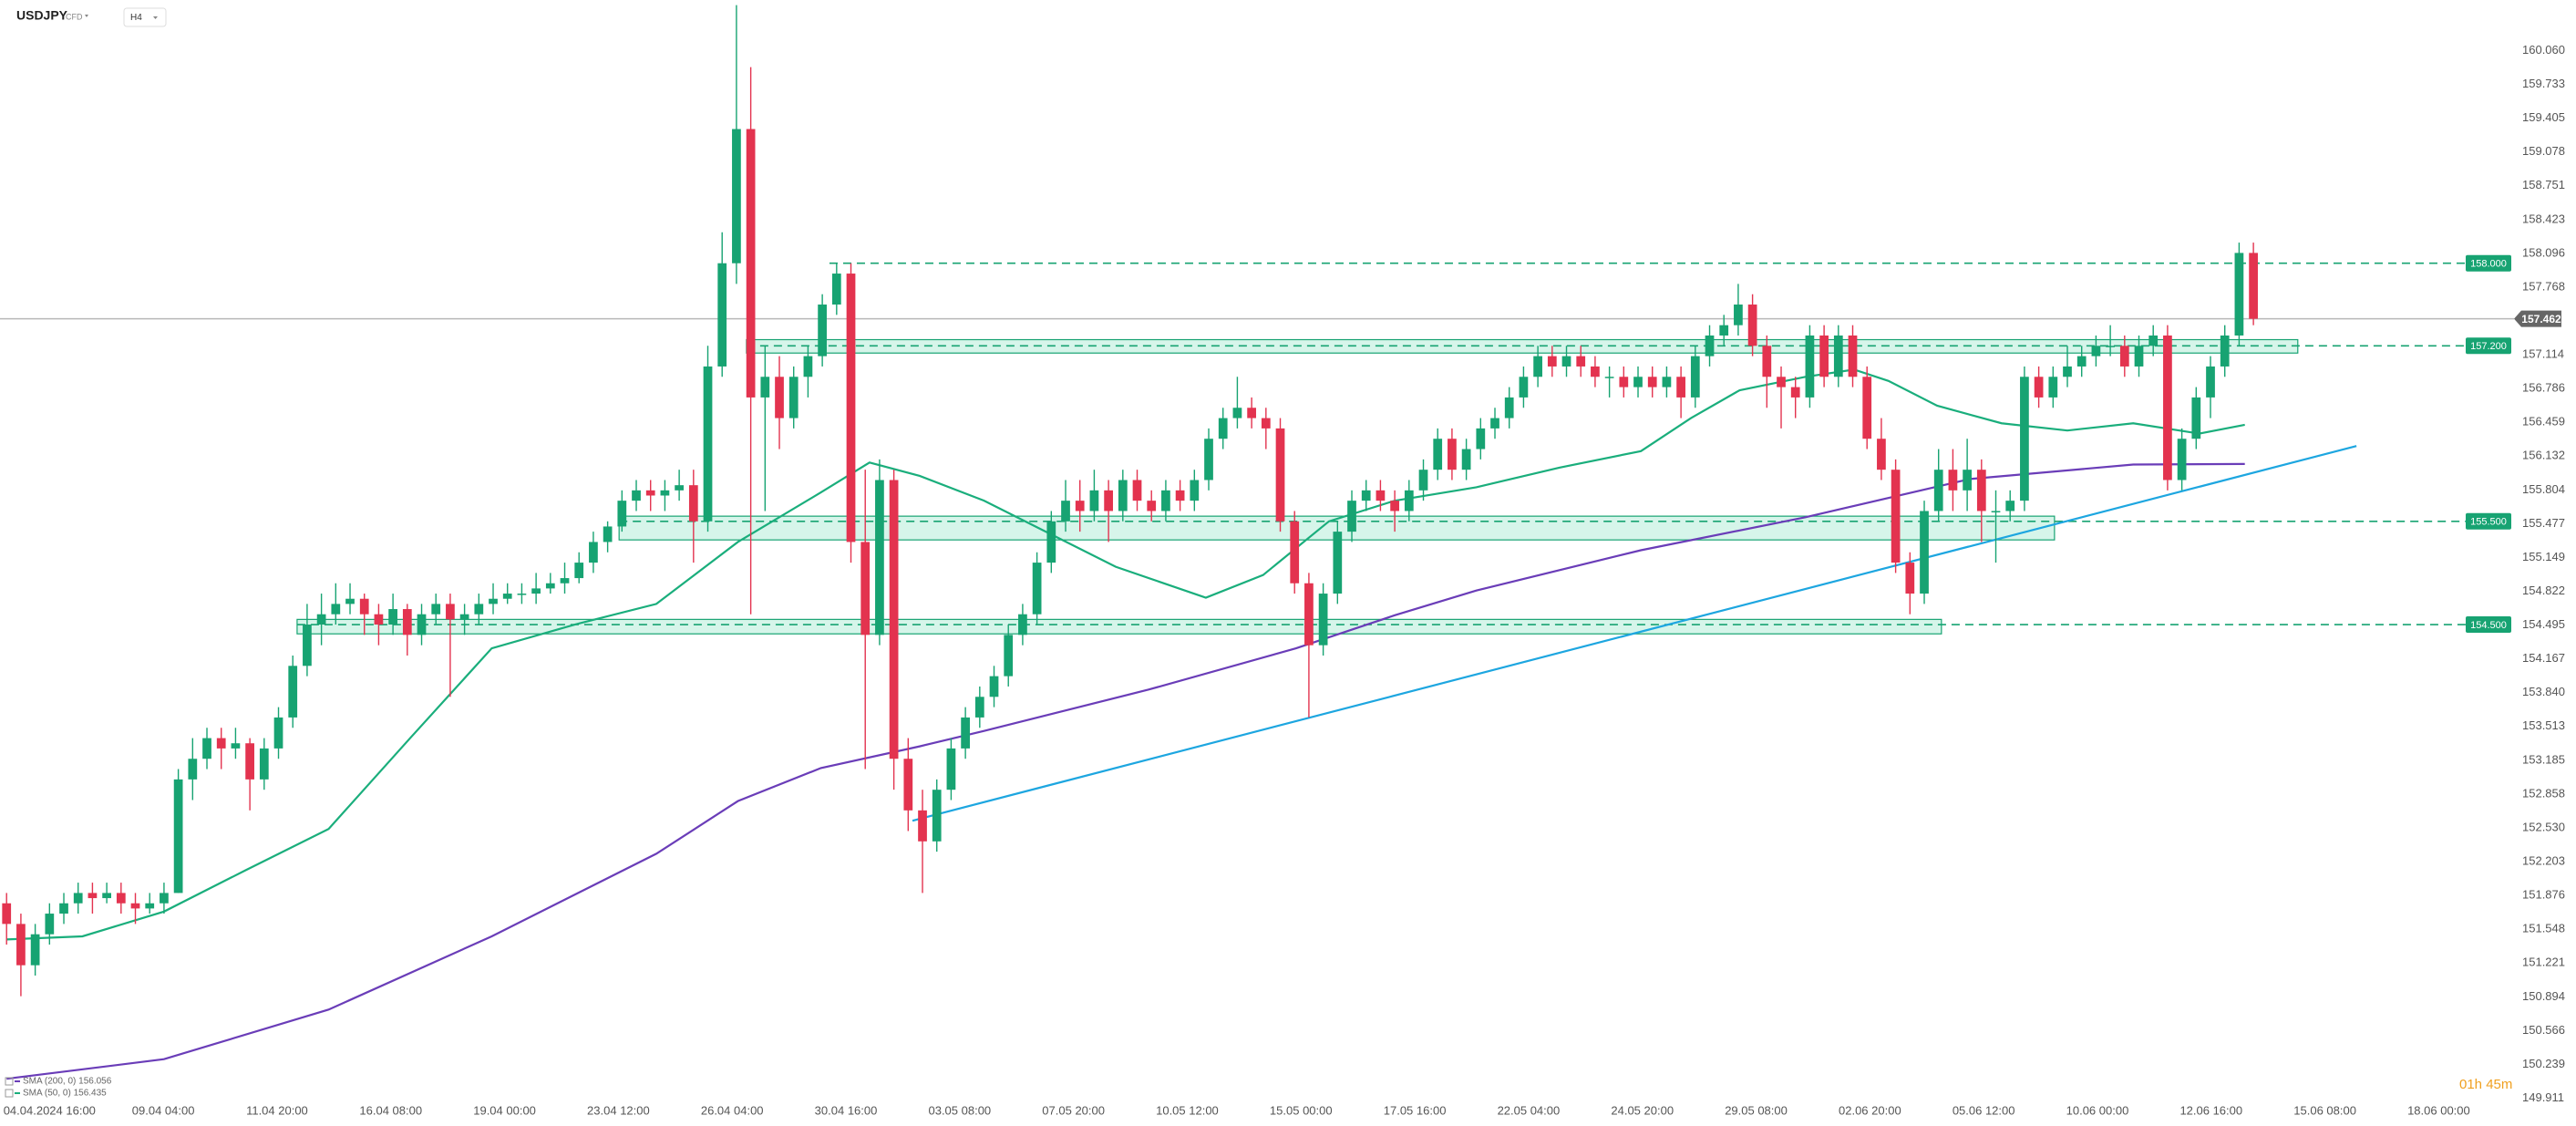  I want to click on y-tick-label: 149.911, so click(2543, 1097).